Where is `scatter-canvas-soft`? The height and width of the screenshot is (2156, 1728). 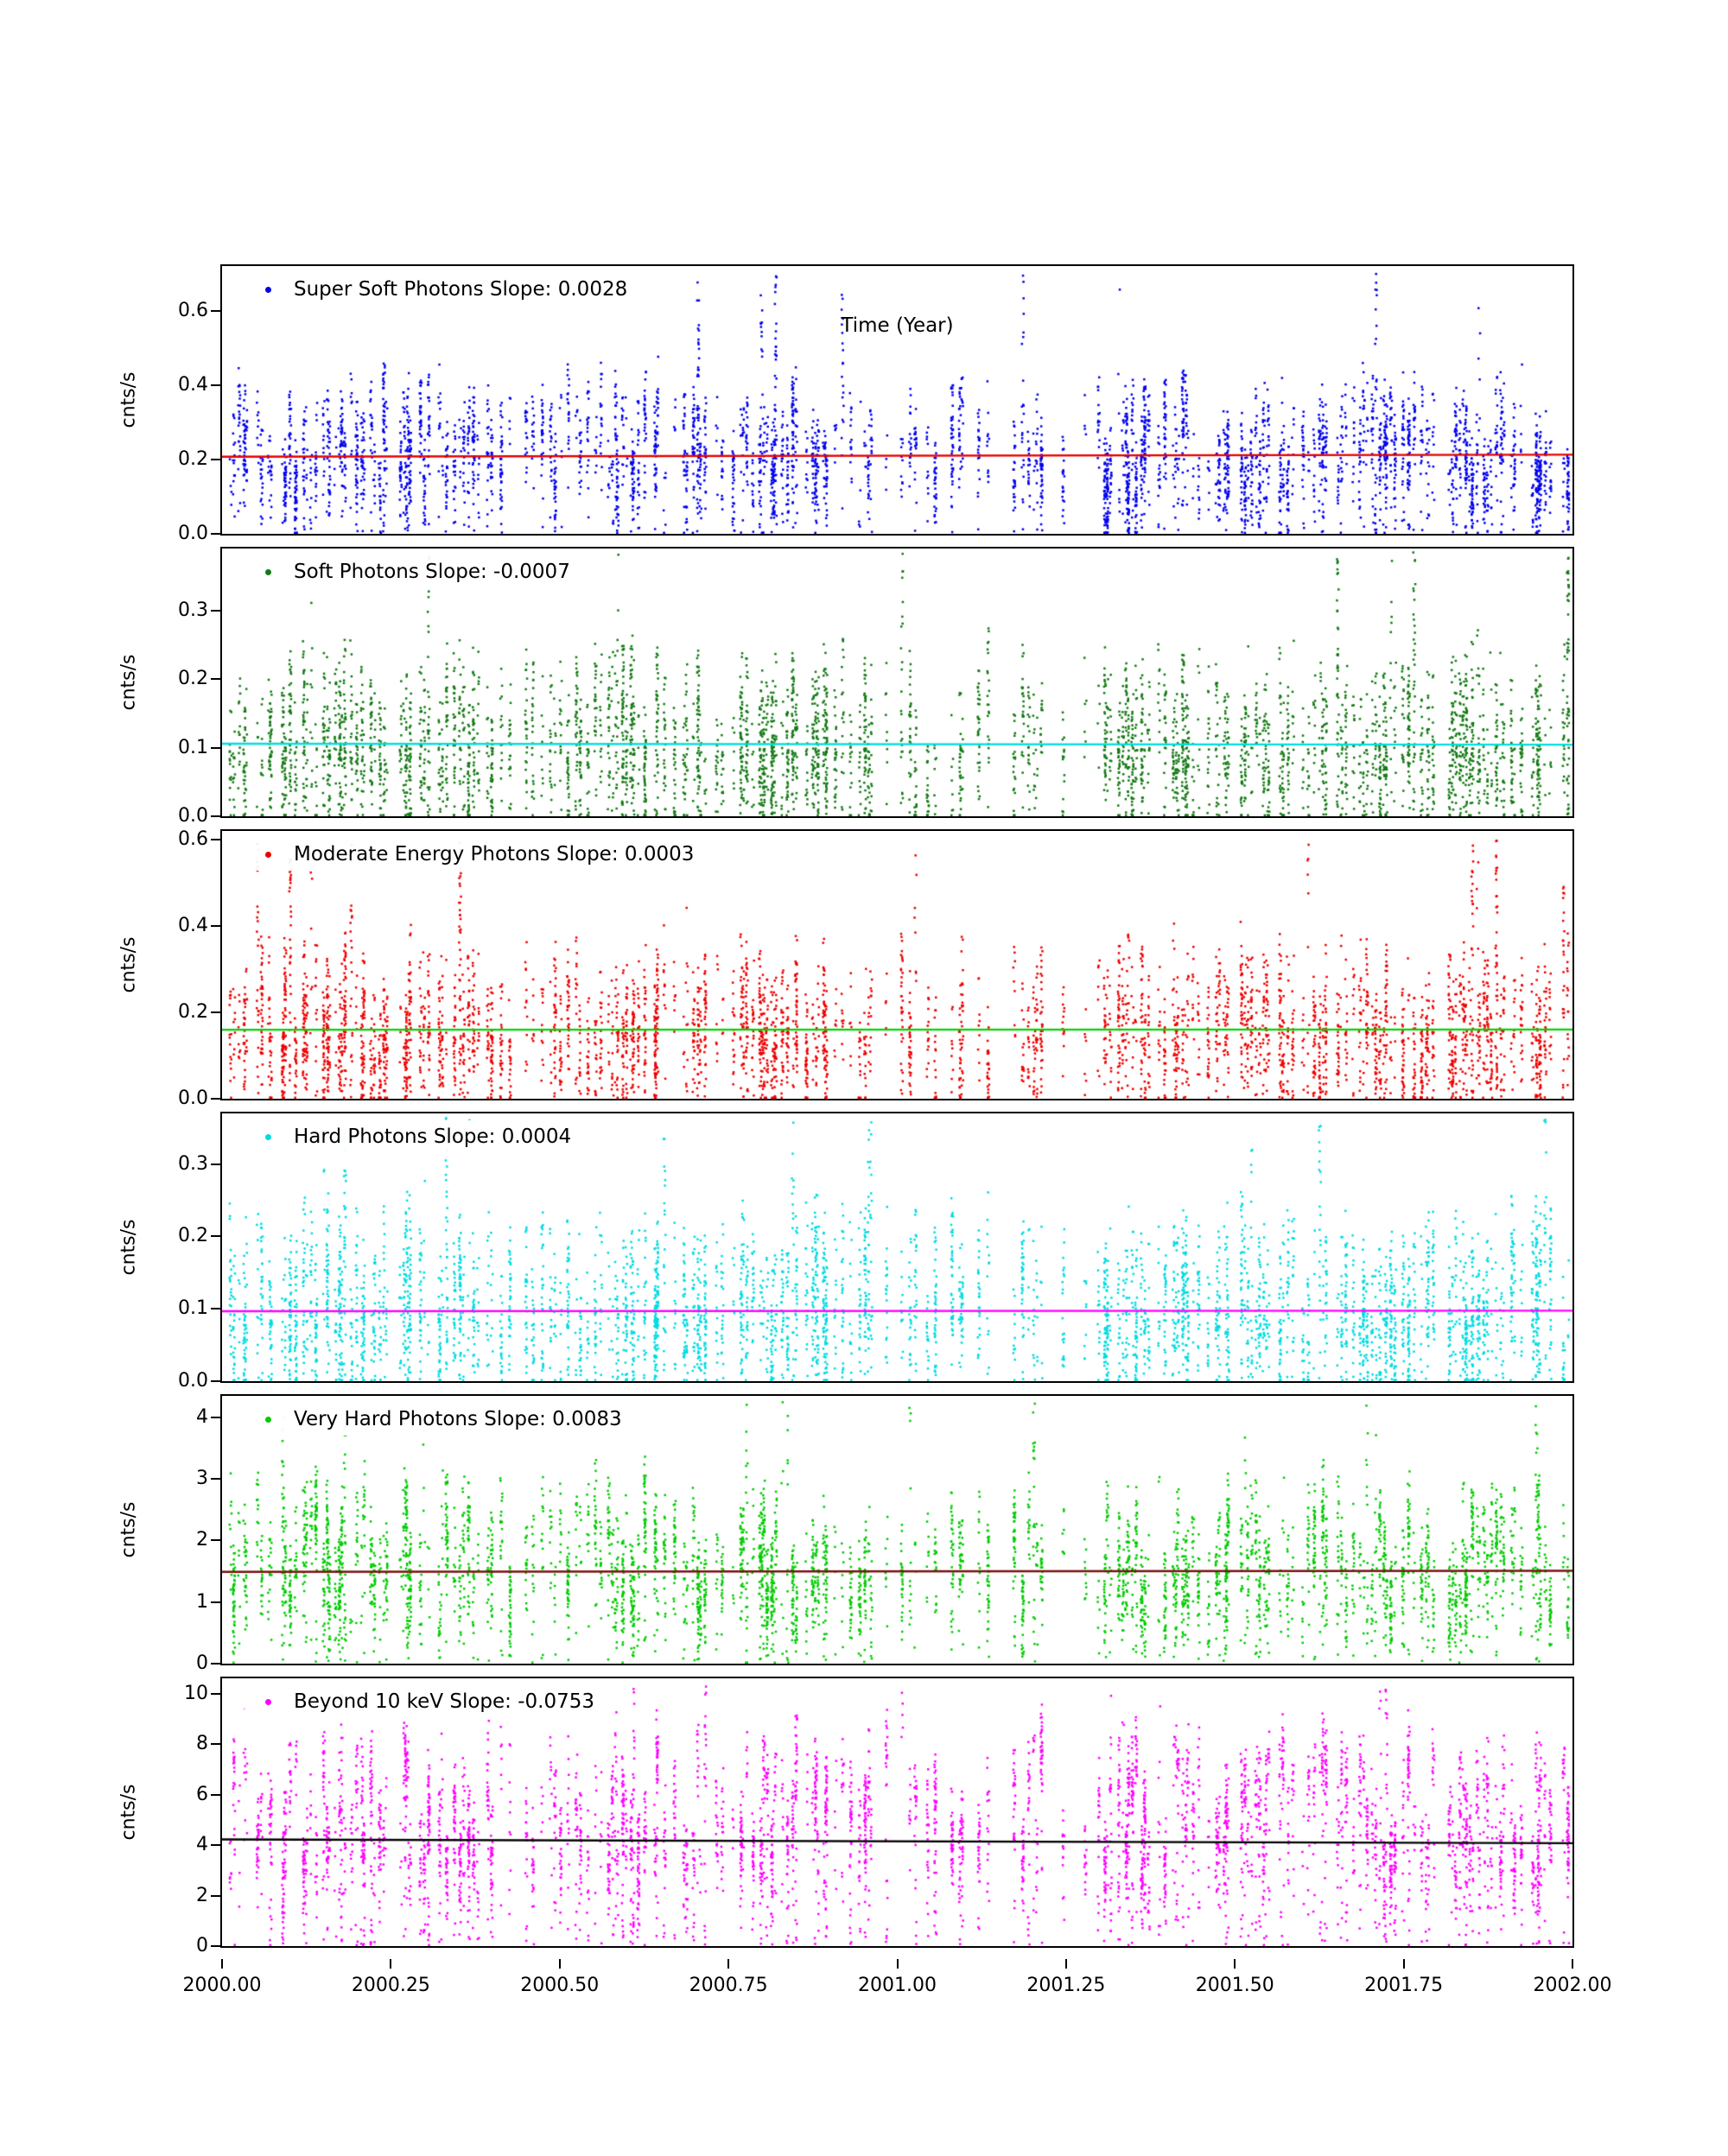
scatter-canvas-soft is located at coordinates (897, 682).